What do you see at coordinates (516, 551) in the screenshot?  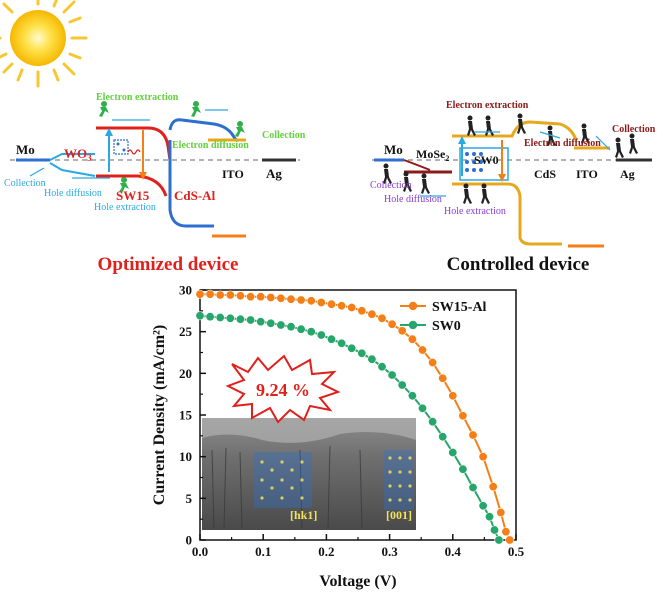 I see `x-tick-label: 0.5` at bounding box center [516, 551].